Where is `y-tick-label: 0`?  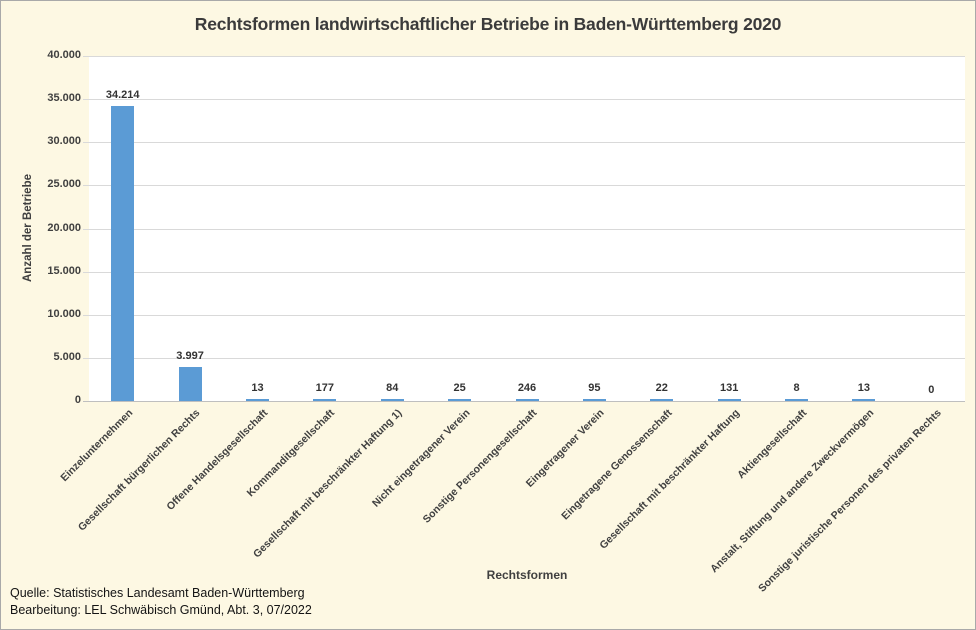 y-tick-label: 0 is located at coordinates (77, 400).